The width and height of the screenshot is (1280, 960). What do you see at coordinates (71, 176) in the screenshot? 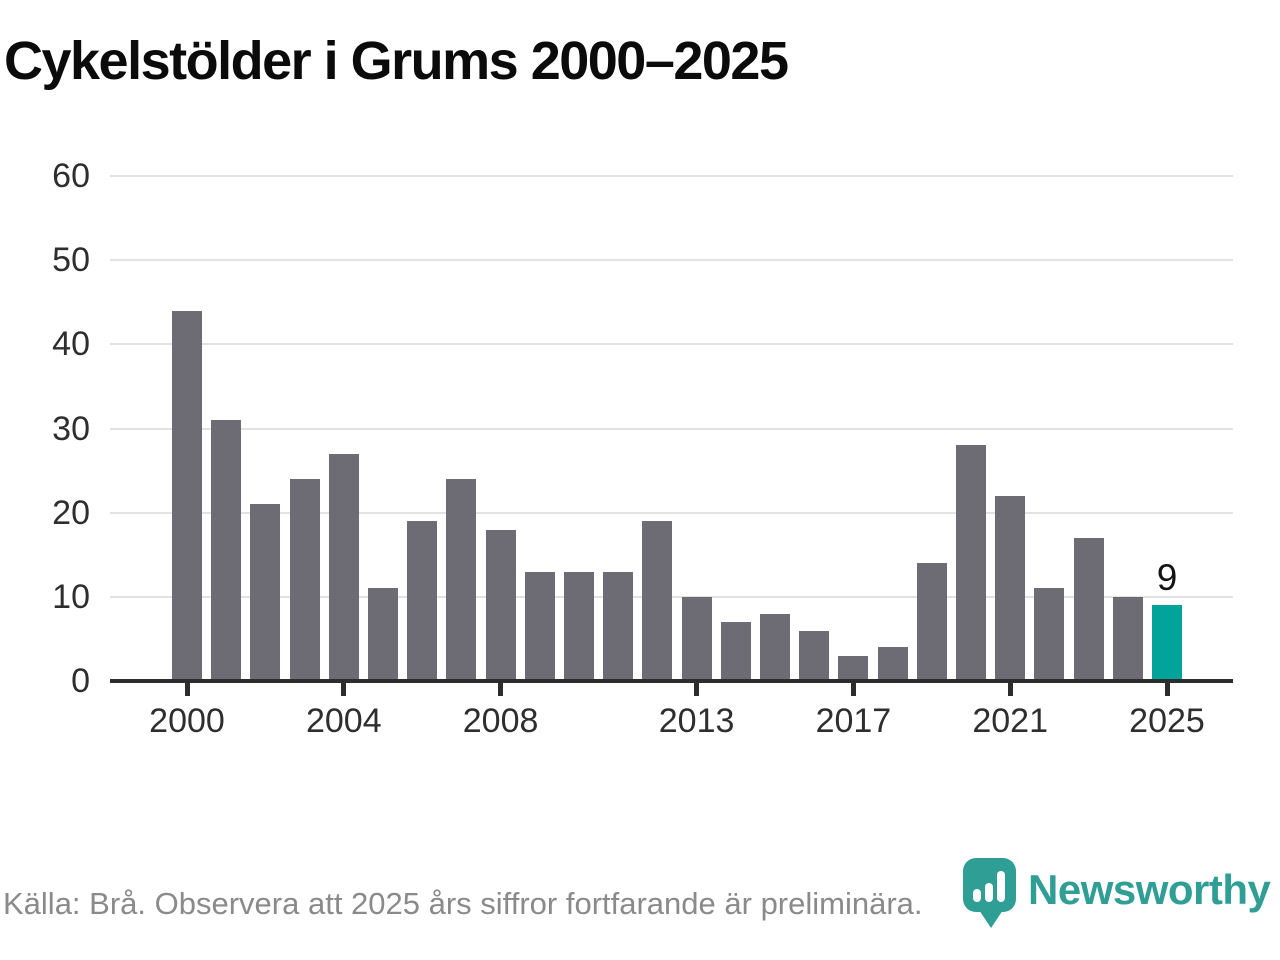
I see `y-axis-tick-label: 60` at bounding box center [71, 176].